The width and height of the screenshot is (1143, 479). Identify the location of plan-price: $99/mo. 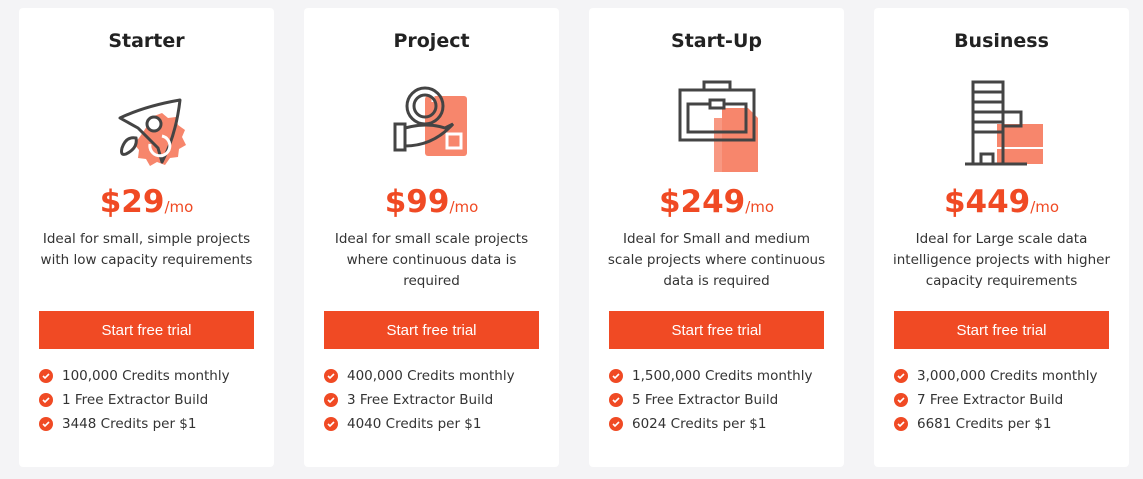
(431, 202).